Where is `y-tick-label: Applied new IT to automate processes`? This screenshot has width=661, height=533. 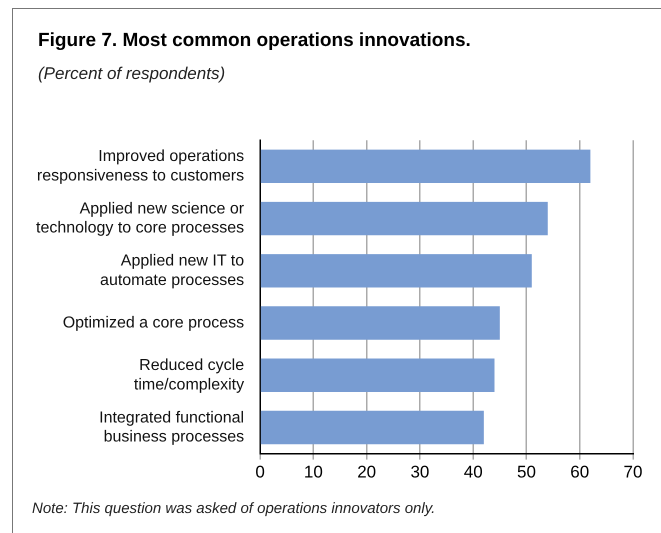
y-tick-label: Applied new IT to automate processes is located at coordinates (172, 270).